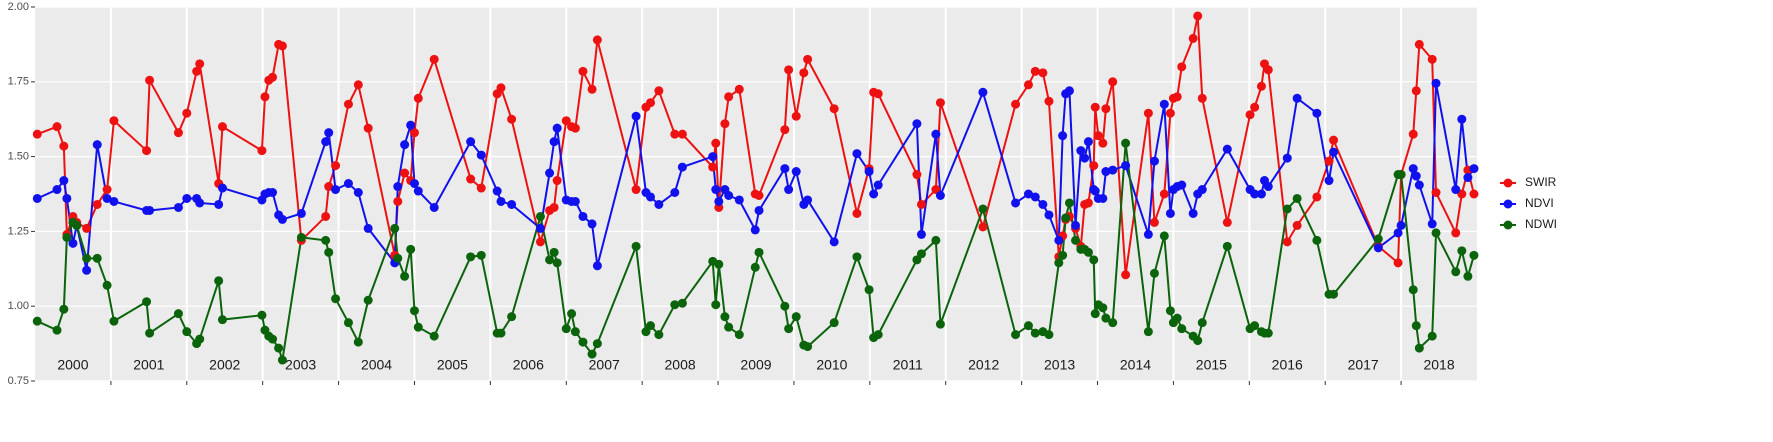 This screenshot has height=442, width=1773. What do you see at coordinates (1541, 224) in the screenshot?
I see `legend-label: NDWI` at bounding box center [1541, 224].